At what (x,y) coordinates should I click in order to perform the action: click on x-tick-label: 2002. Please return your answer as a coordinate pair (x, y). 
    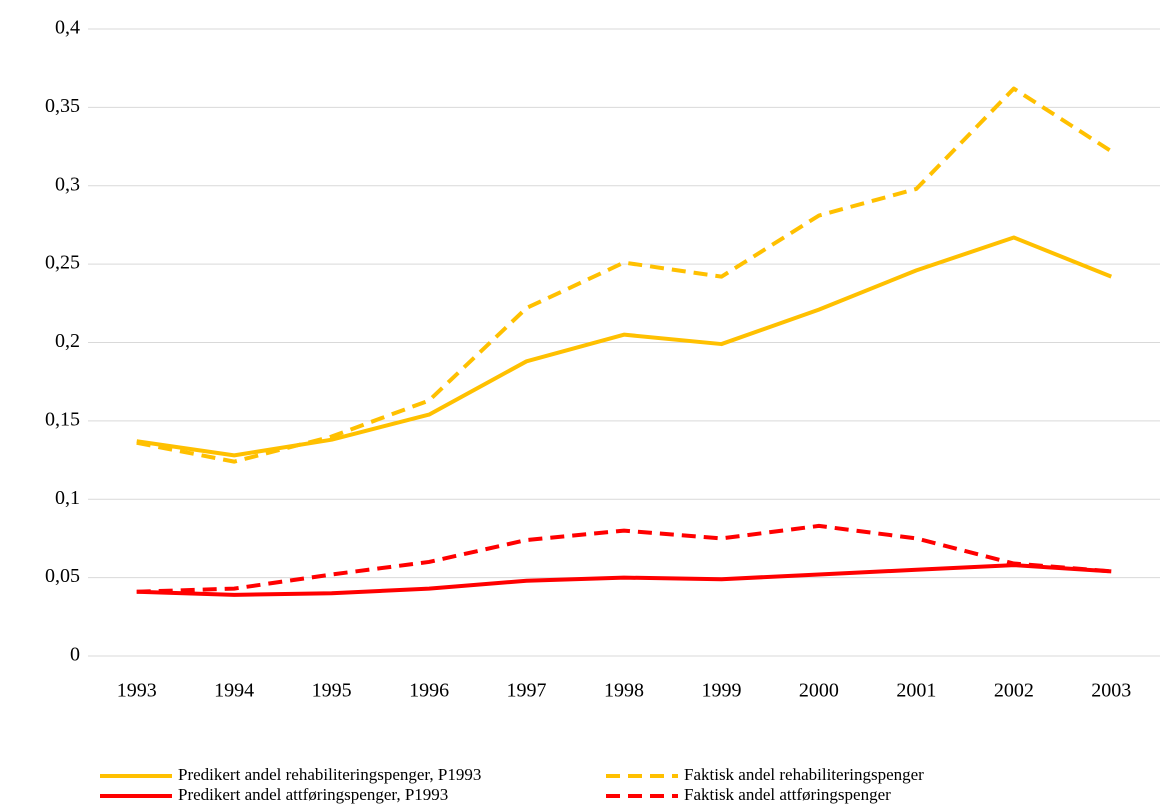
    Looking at the image, I should click on (1014, 691).